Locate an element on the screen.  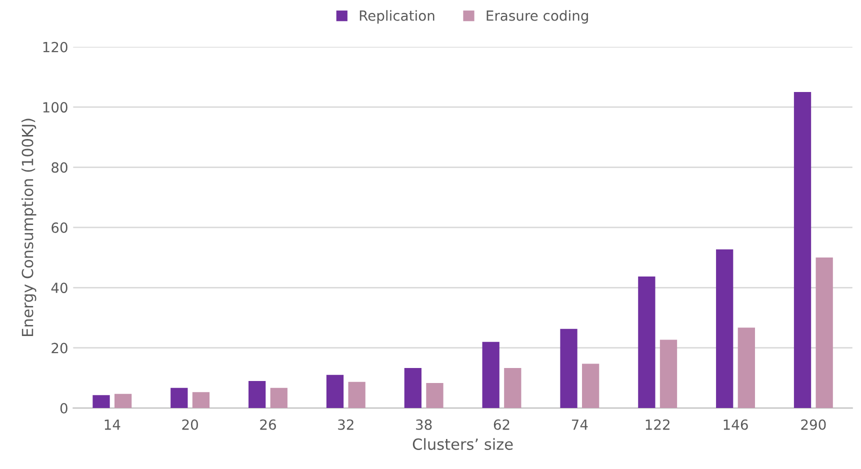
y-tick-label: 40 is located at coordinates (59, 288).